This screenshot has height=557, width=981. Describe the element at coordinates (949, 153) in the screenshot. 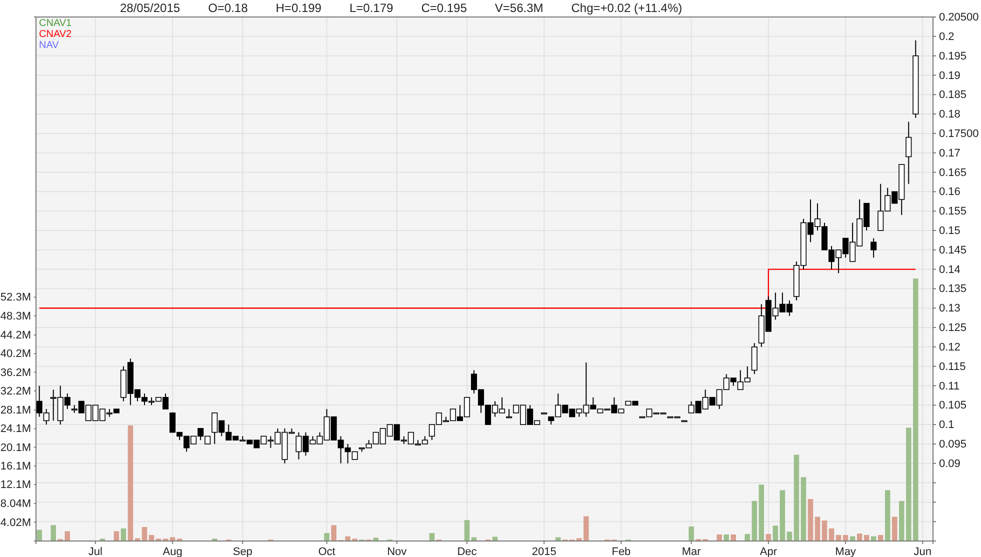

I see `y-tick-label: 0.17` at that location.